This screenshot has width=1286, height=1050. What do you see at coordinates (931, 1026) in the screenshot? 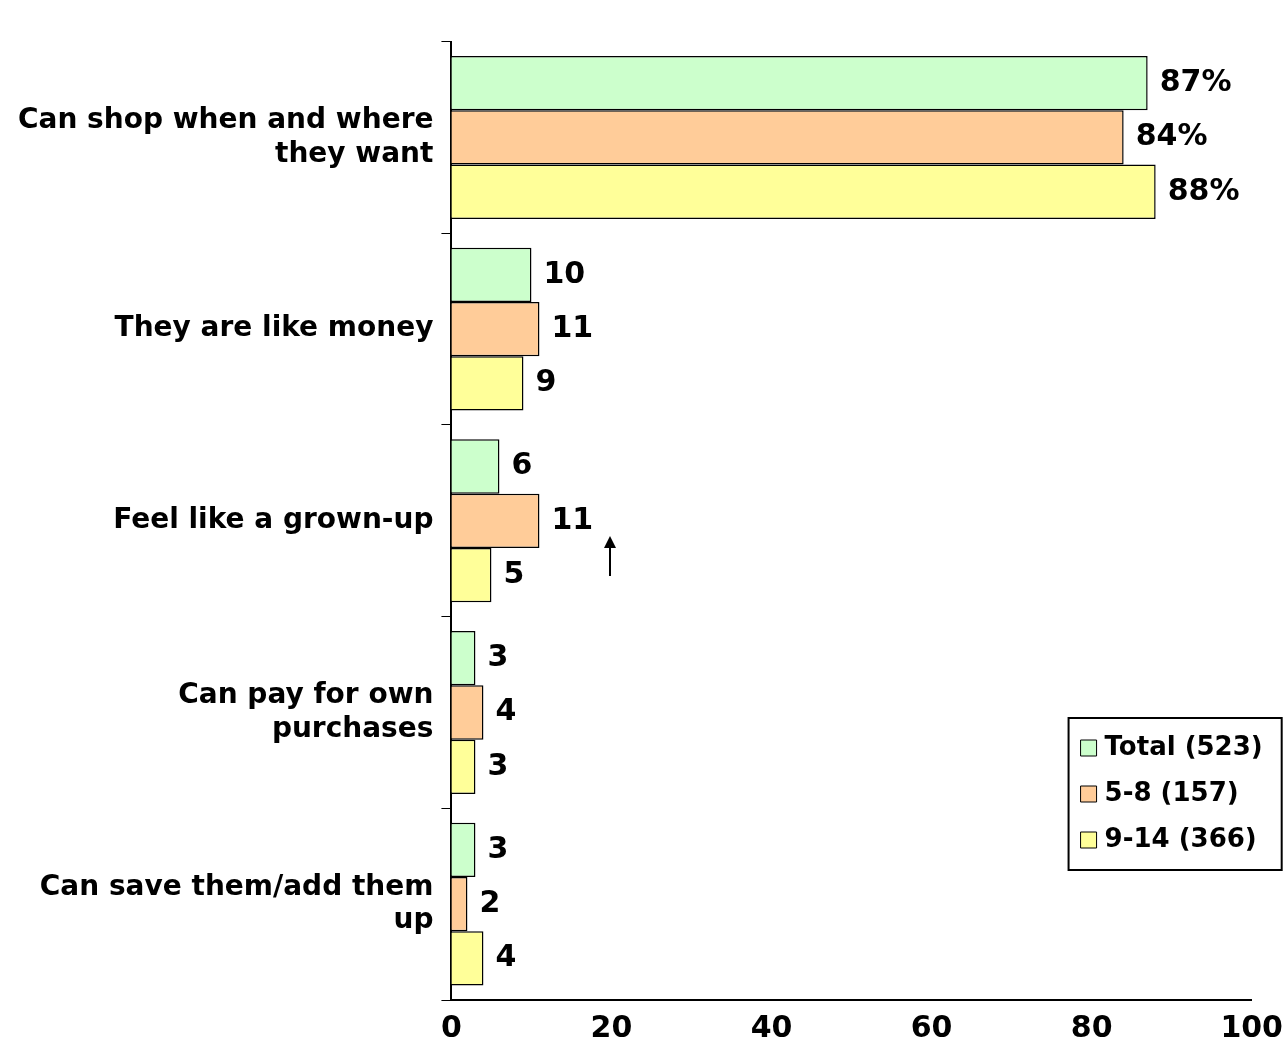
I see `x-tick-label: 60` at bounding box center [931, 1026].